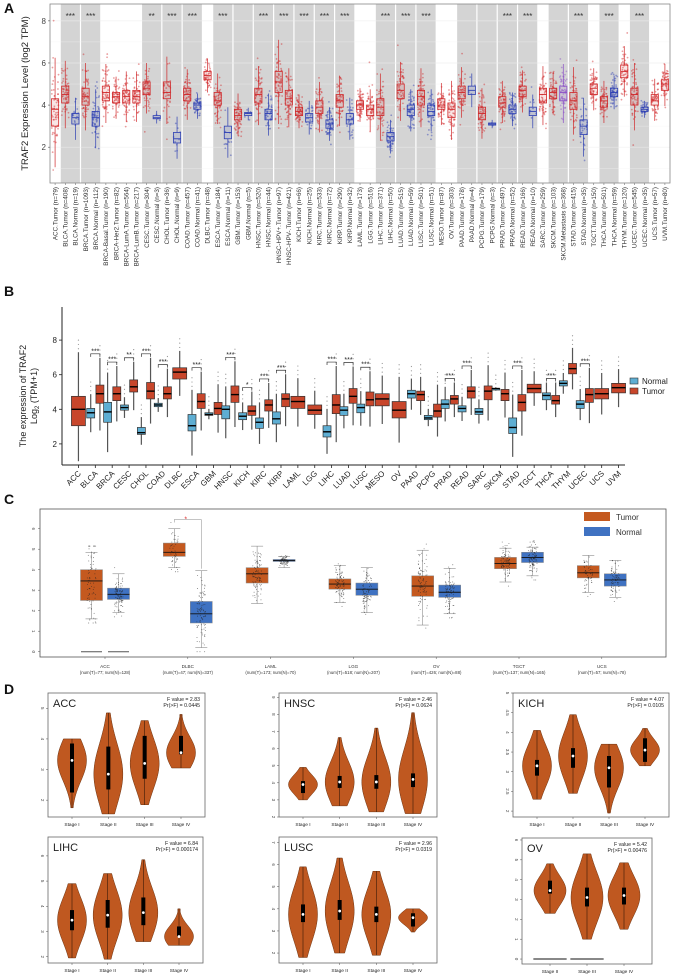  Describe the element at coordinates (270, 672) in the screenshot. I see `x-tick-sublabel: (num(T)=173; num(N)=70)` at that location.